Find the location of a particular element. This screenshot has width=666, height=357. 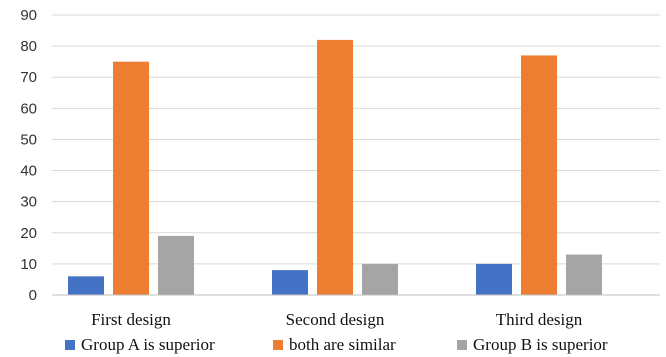

legend-label: Group B is superior is located at coordinates (540, 344).